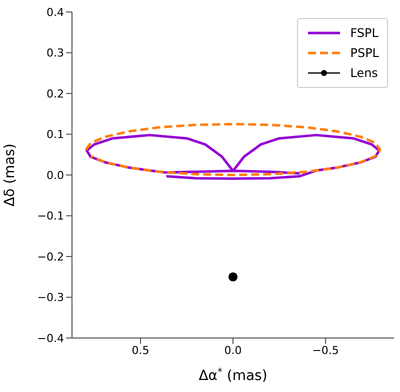 The height and width of the screenshot is (392, 400). Describe the element at coordinates (55, 53) in the screenshot. I see `y-tick-label: 0.3` at that location.